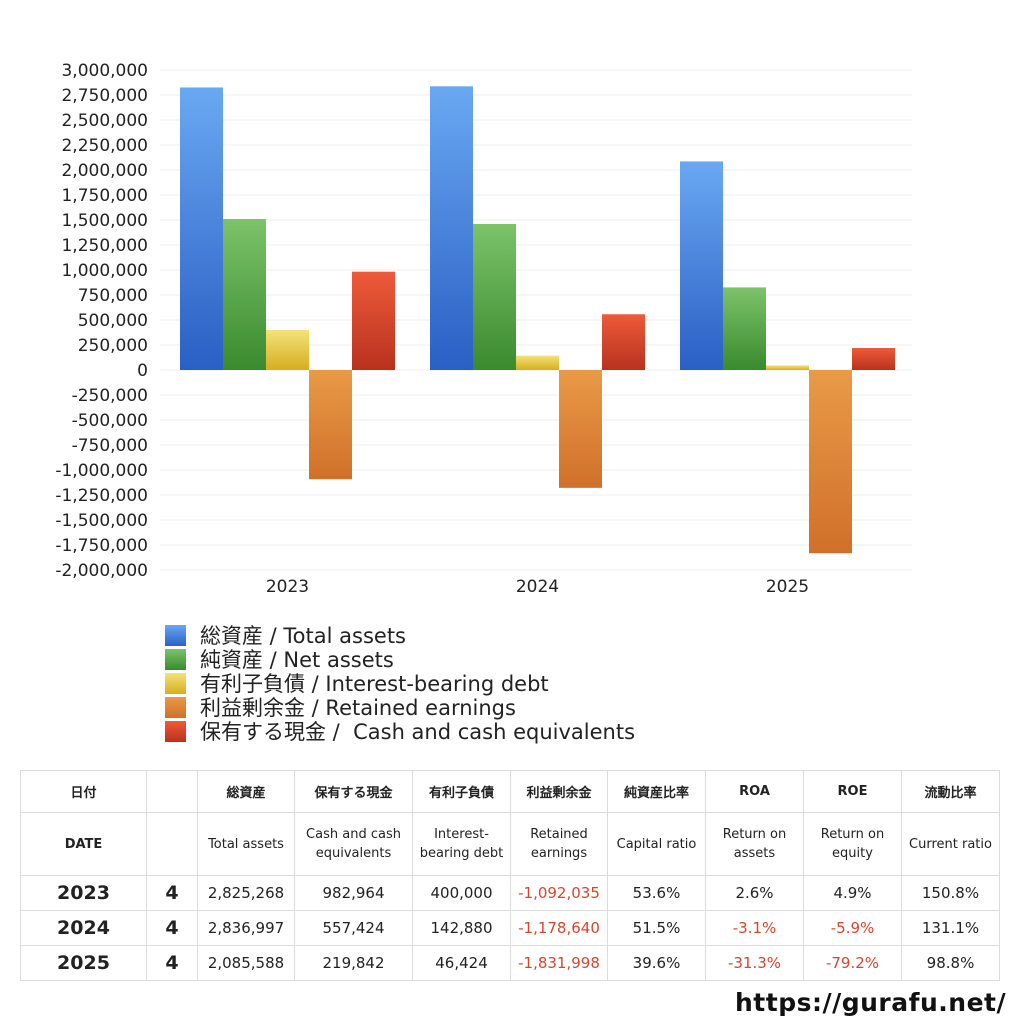 Image resolution: width=1024 pixels, height=1024 pixels. I want to click on x-category-label: 2024, so click(537, 587).